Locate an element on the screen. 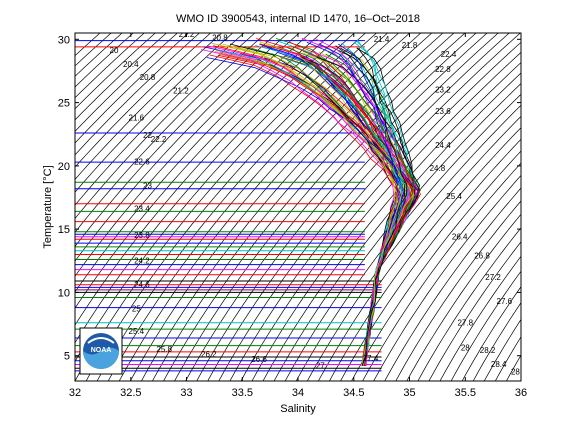 The height and width of the screenshot is (432, 576). isopycnal-label: 24.8 is located at coordinates (438, 168).